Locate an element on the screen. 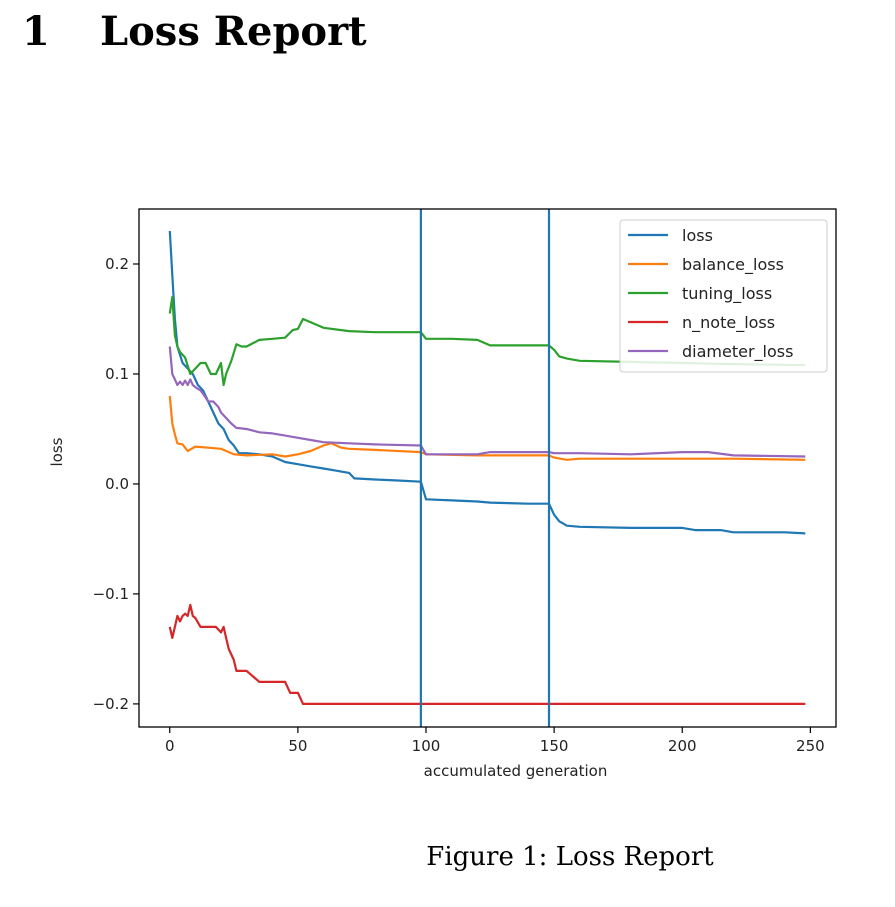 The height and width of the screenshot is (907, 895). x-axis-label: accumulated generation is located at coordinates (516, 771).